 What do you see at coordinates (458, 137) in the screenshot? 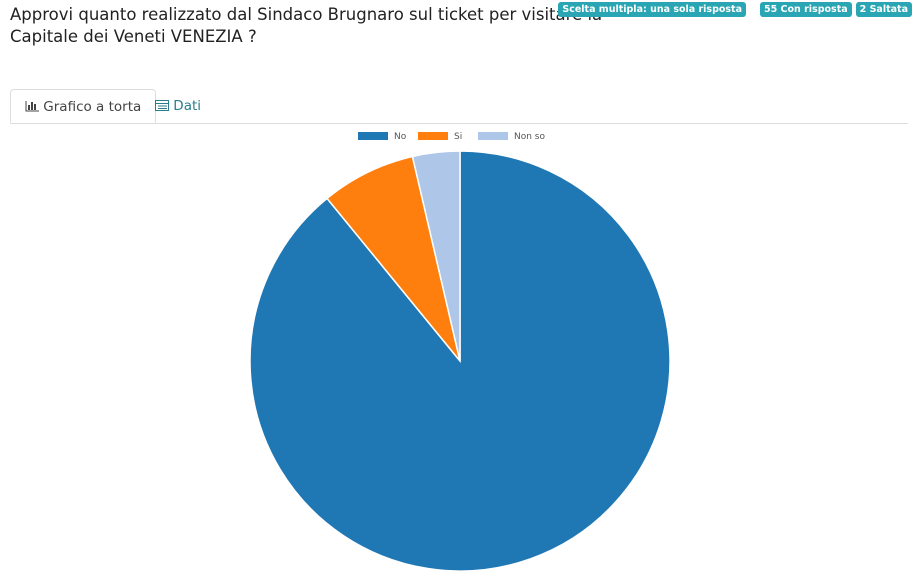
I see `legend-label: Si` at bounding box center [458, 137].